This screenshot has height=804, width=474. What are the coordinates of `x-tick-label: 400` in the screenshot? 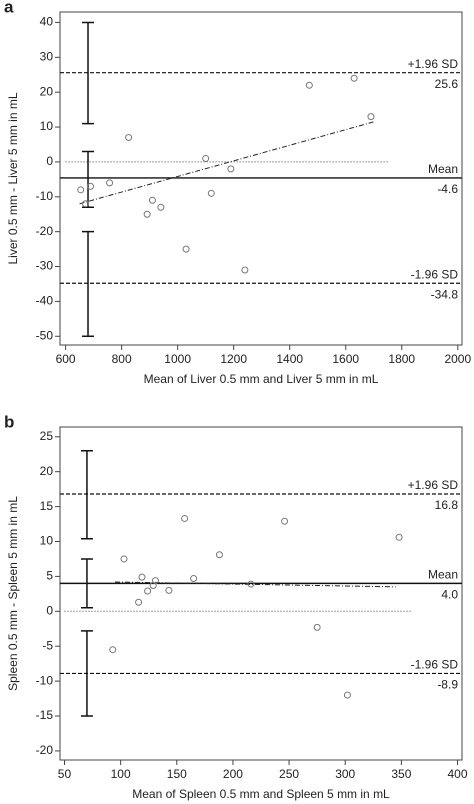 It's located at (457, 774).